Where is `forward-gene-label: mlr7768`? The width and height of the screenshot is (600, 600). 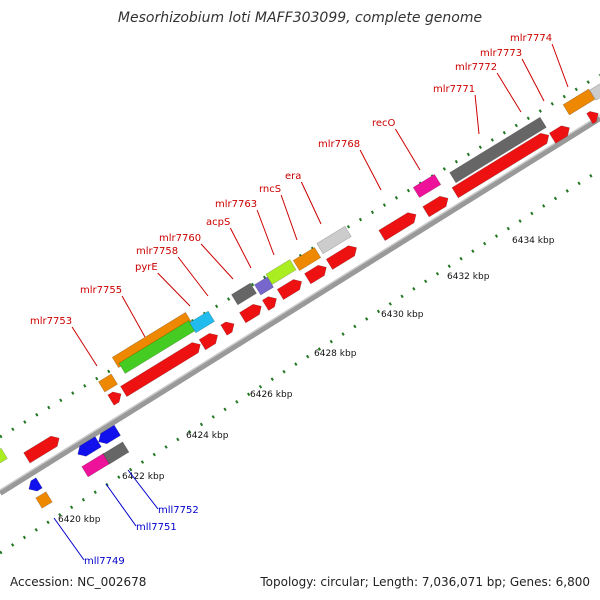
forward-gene-label: mlr7768 is located at coordinates (339, 144).